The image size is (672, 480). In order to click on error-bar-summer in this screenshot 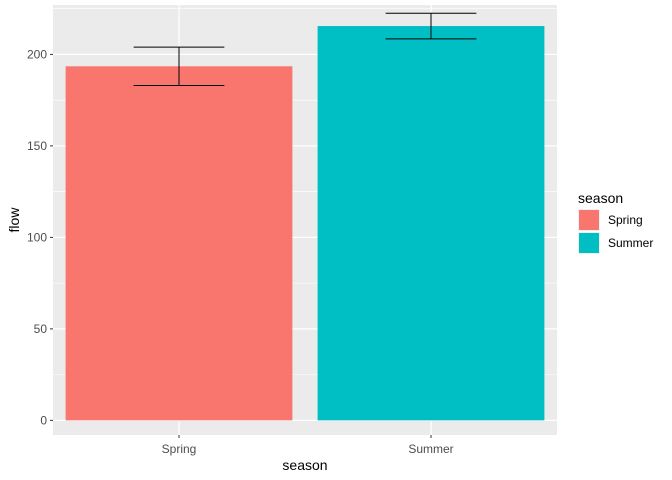, I will do `click(431, 26)`.